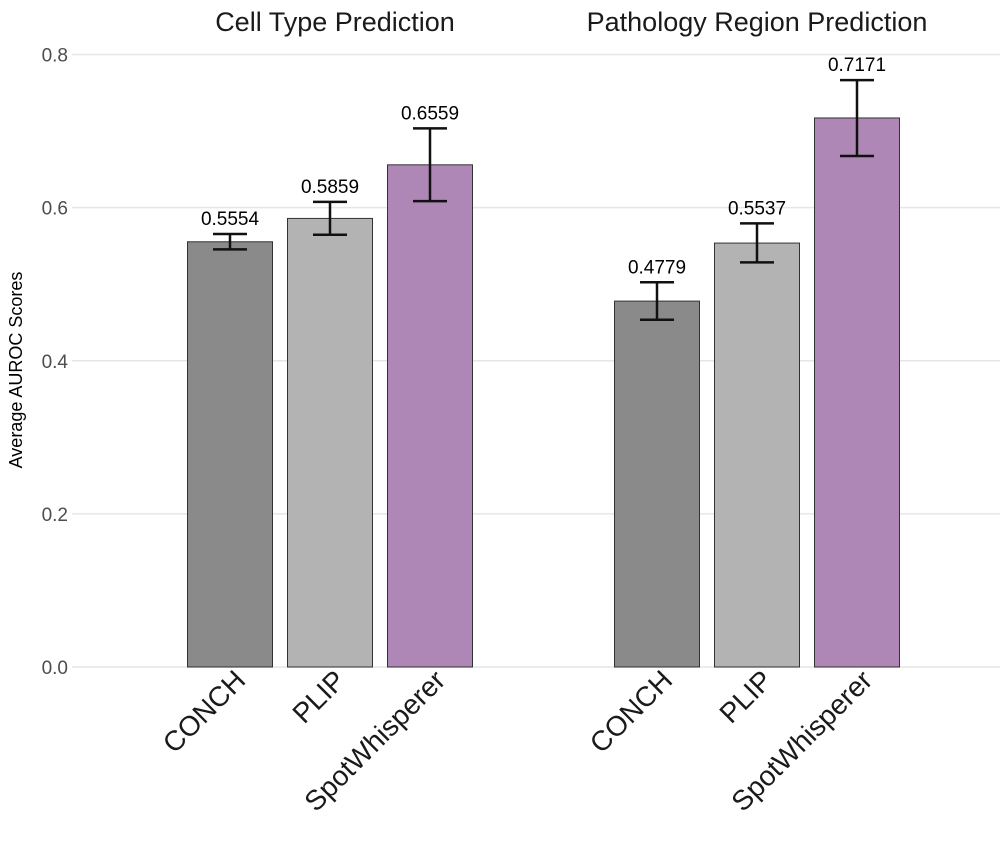 This screenshot has height=842, width=1000. I want to click on y-axis: 0.0 0.2 0.4 0.6 0.8, so click(55, 363).